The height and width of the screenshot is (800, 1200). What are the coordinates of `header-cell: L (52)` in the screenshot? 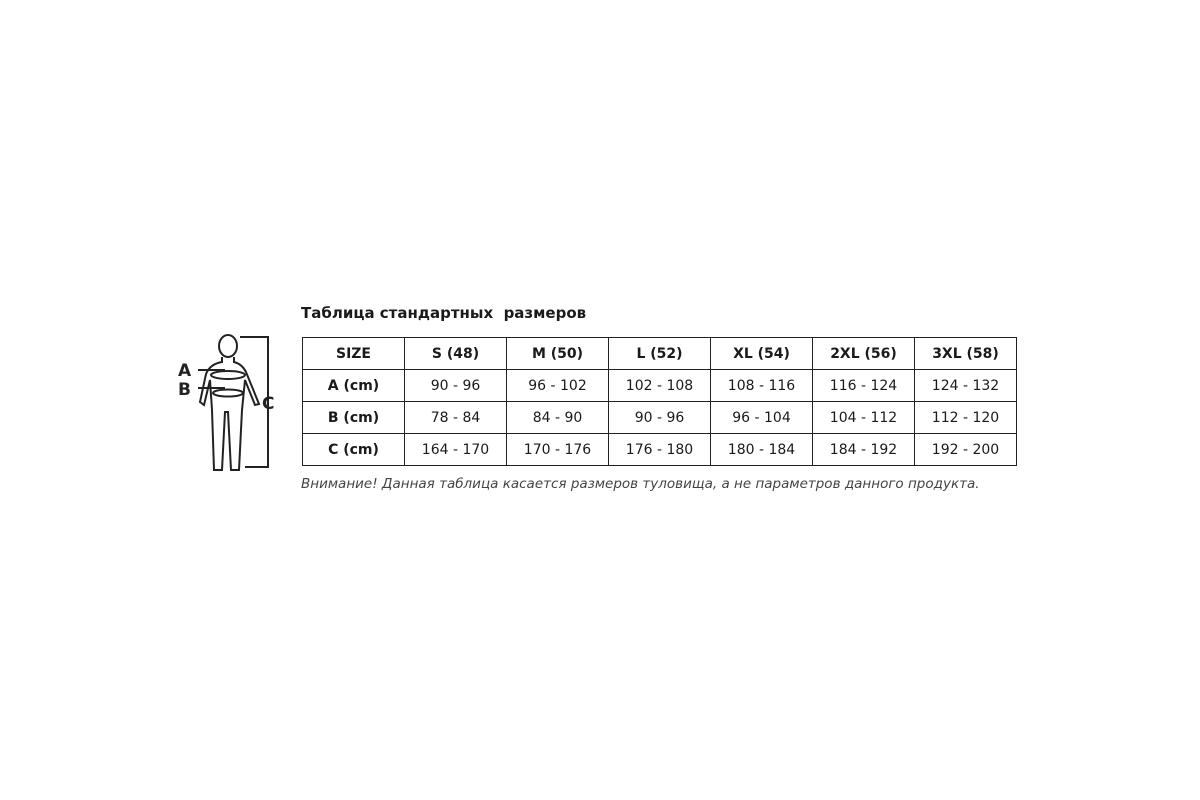 It's located at (659, 353).